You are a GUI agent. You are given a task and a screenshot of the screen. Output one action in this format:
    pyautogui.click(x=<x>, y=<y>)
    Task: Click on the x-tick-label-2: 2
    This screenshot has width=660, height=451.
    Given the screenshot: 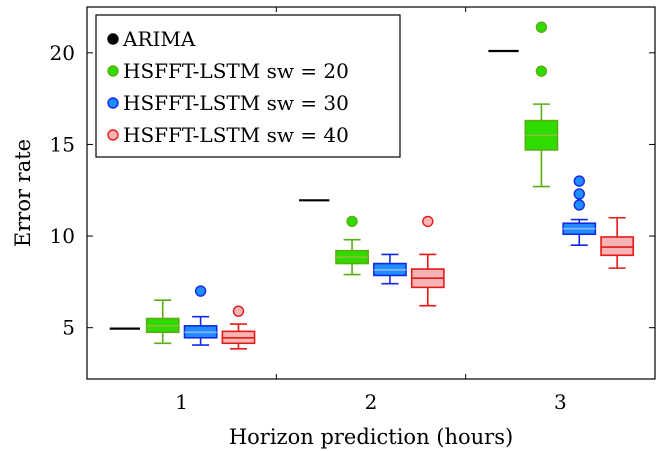 What is the action you would take?
    pyautogui.click(x=371, y=402)
    